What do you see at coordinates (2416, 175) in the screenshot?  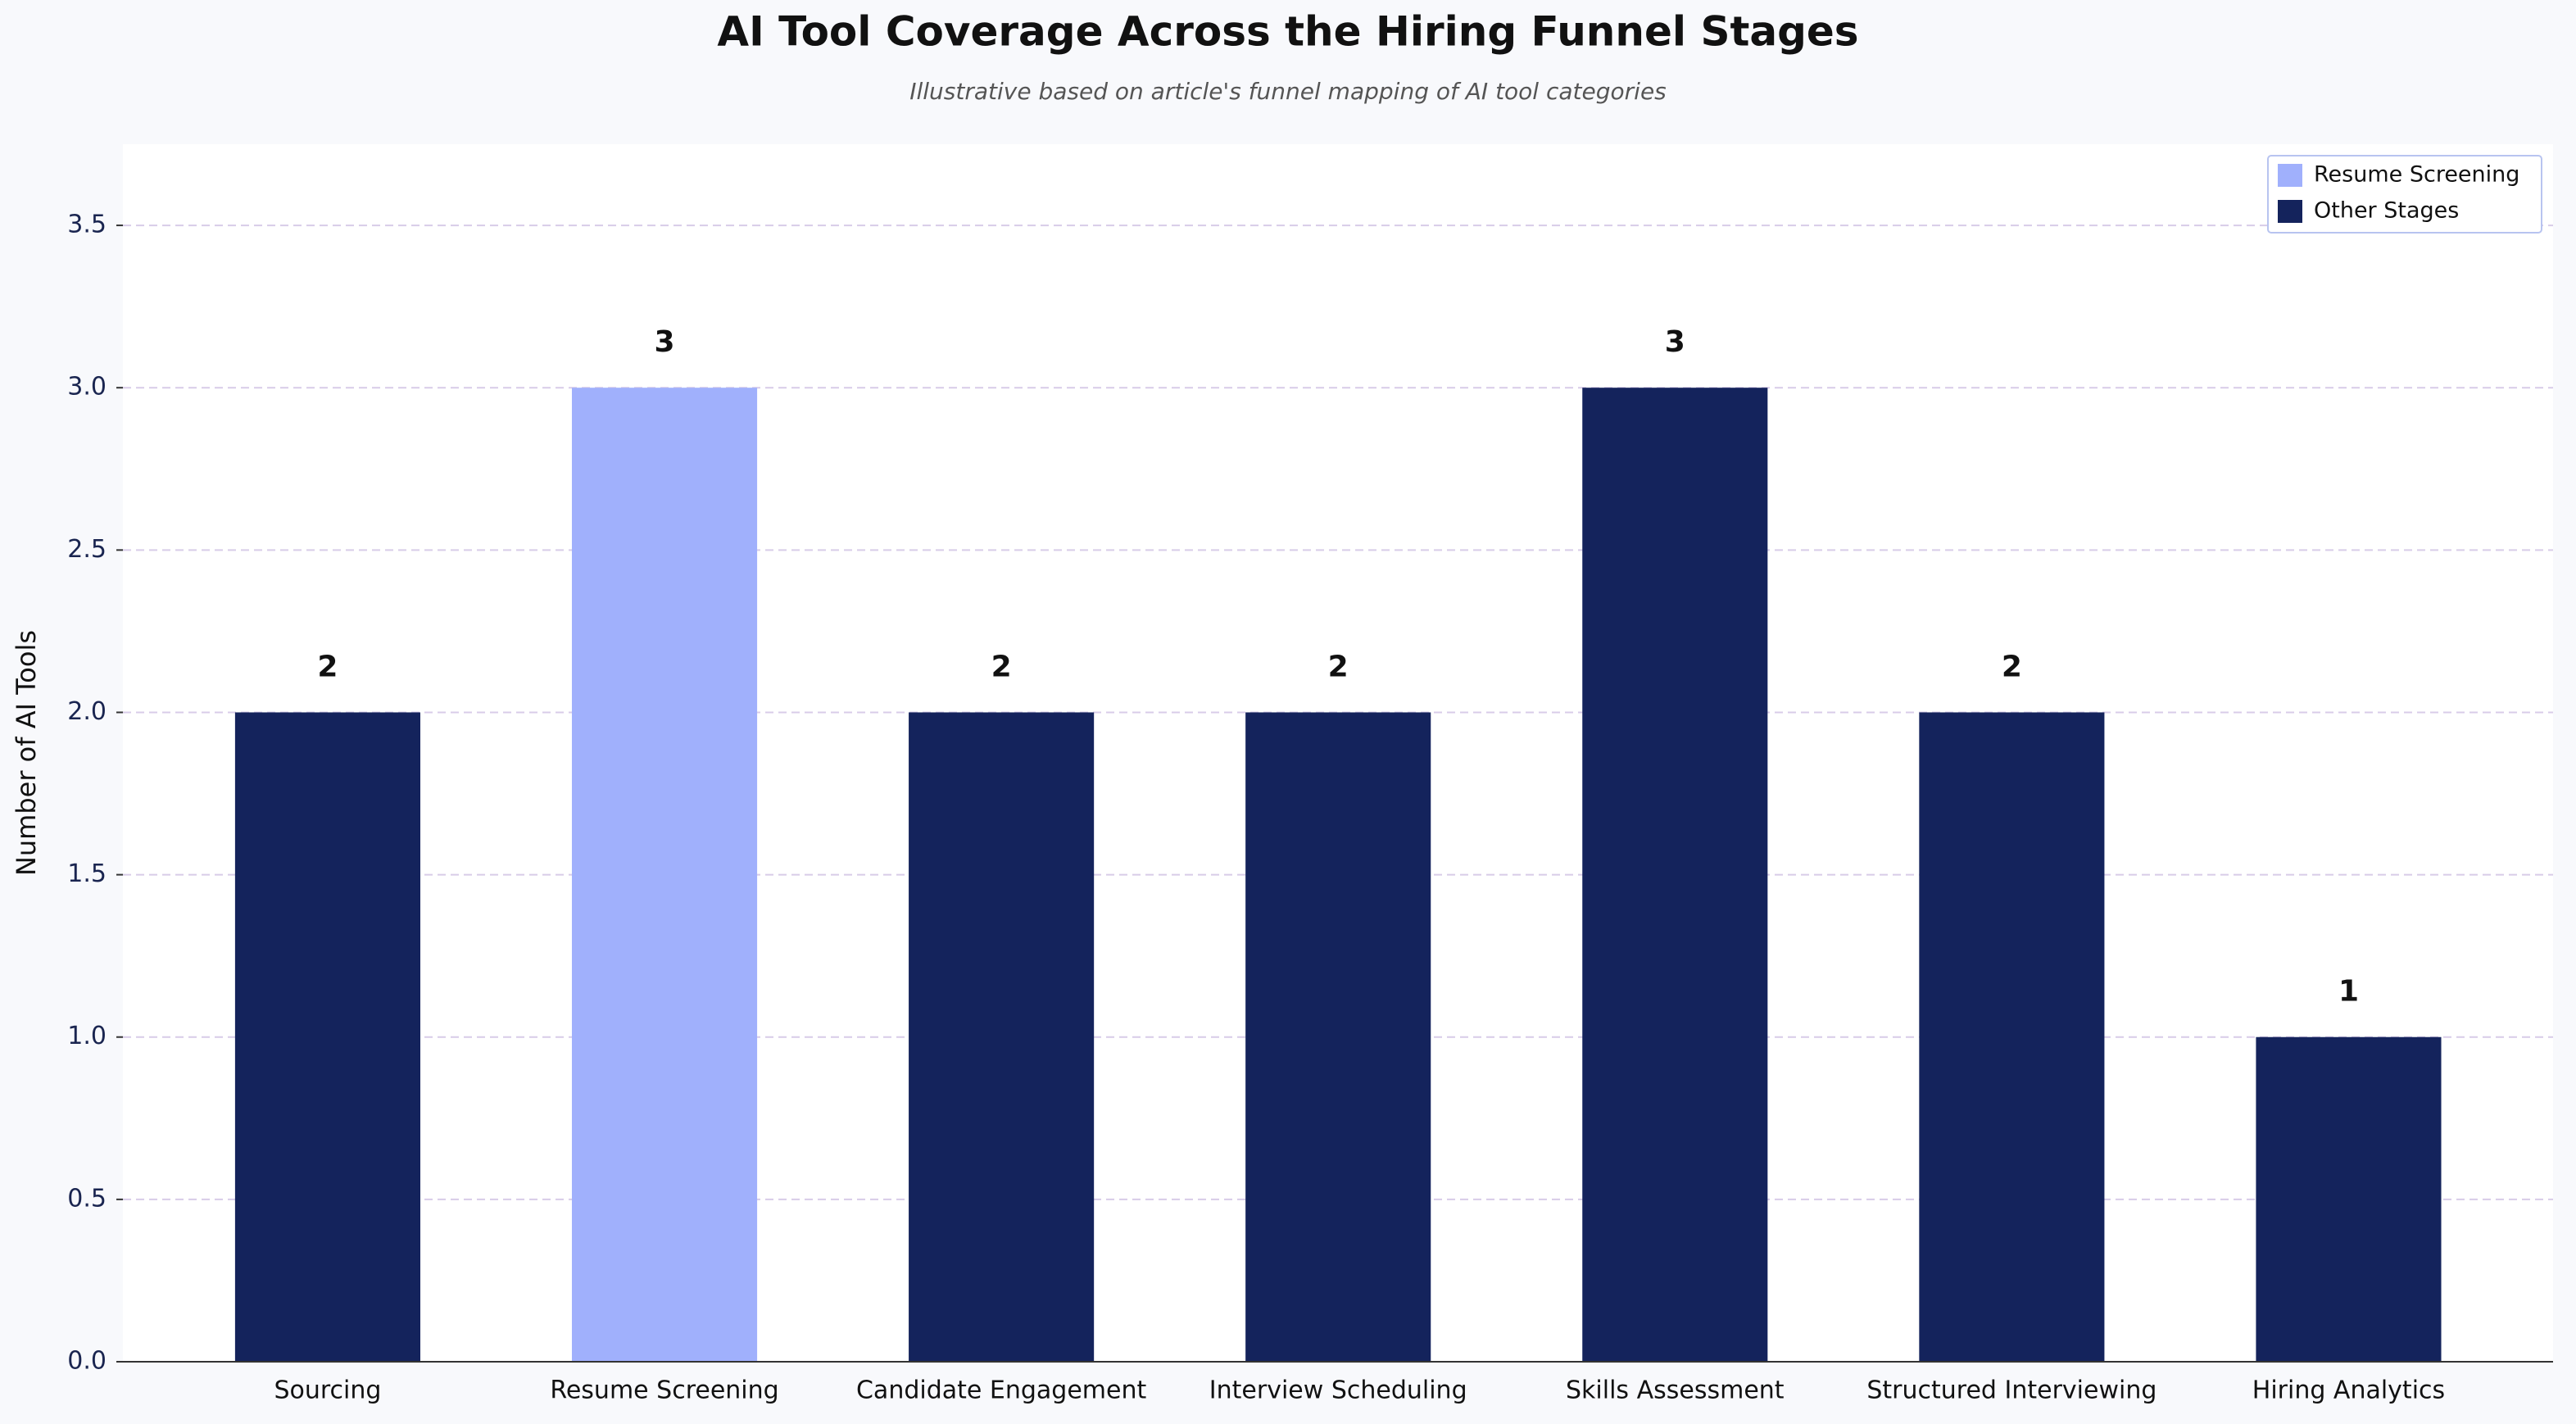 I see `legend-label: Resume Screening` at bounding box center [2416, 175].